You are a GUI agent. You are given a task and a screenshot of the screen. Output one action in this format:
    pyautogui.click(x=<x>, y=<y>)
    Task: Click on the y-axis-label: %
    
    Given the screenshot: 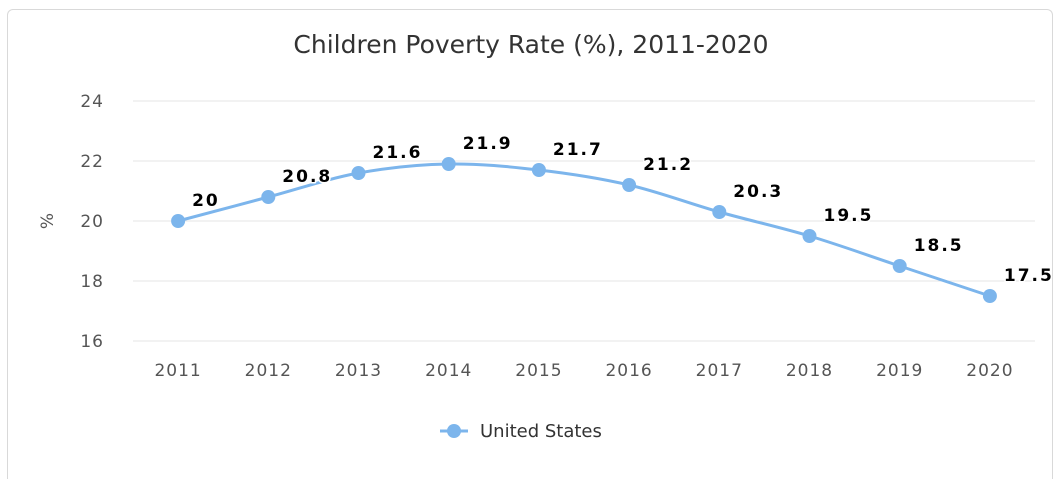 What is the action you would take?
    pyautogui.click(x=48, y=221)
    